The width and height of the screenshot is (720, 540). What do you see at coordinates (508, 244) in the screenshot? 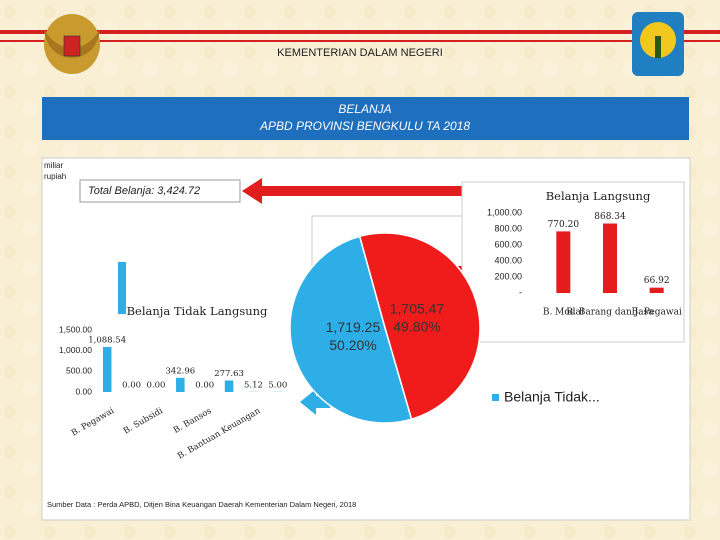
I see `y-tick-label: 600.00` at bounding box center [508, 244].